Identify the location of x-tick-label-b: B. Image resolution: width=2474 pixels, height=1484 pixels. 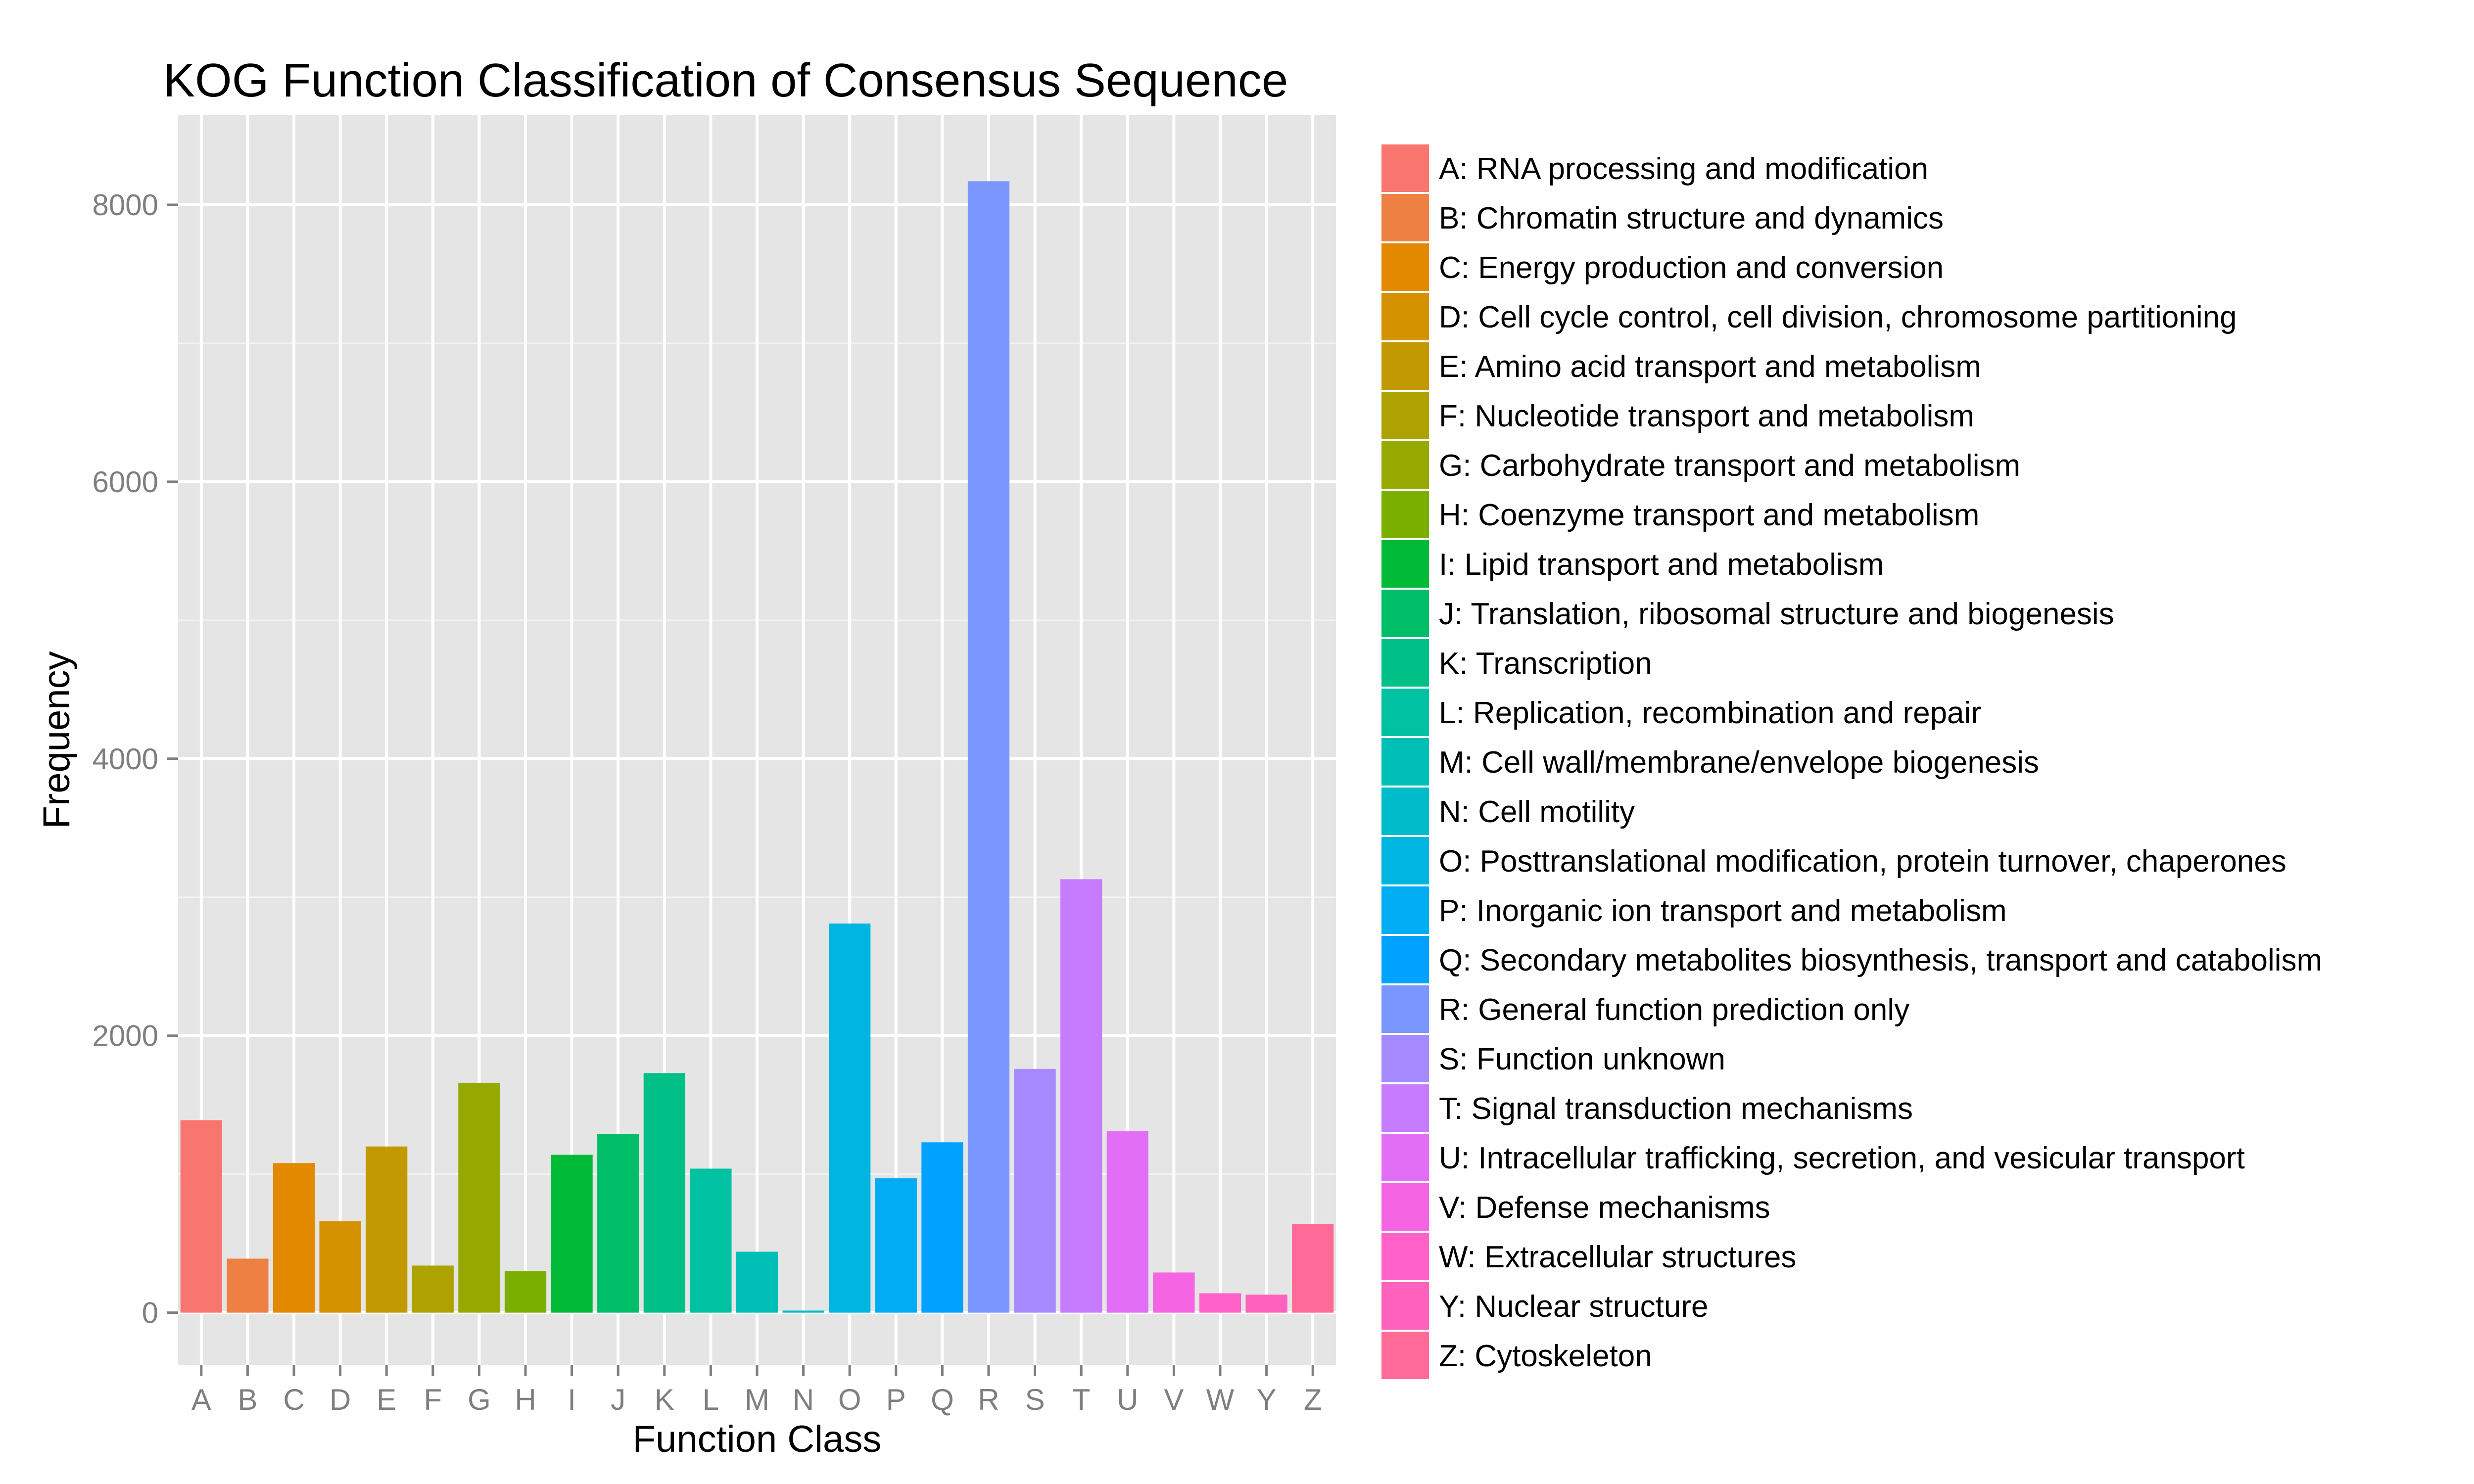
(248, 1399).